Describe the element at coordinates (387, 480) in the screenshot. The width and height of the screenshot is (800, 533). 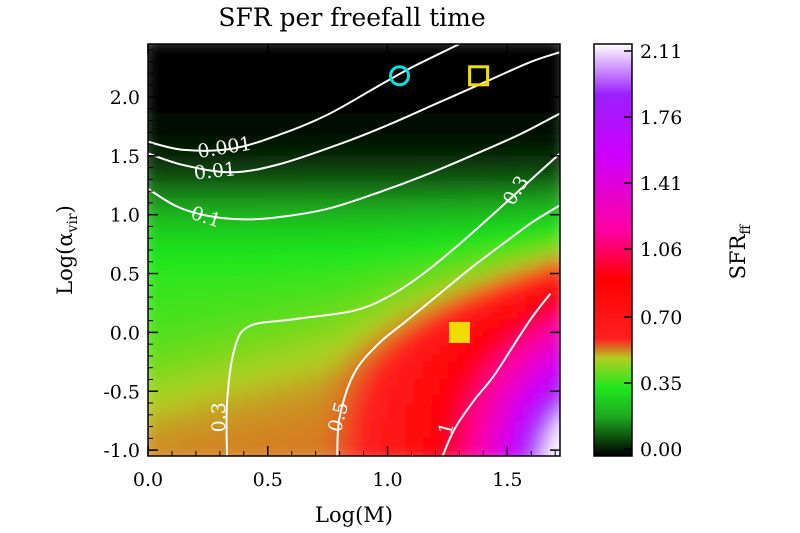
I see `x-tick-label: 1.0` at that location.